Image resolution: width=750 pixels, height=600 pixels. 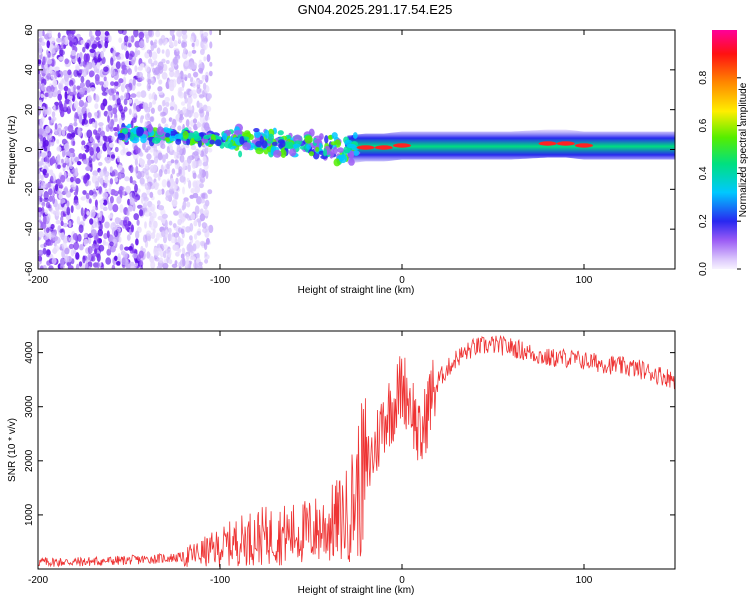 I want to click on y-tick-label: 2000, so click(x=29, y=460).